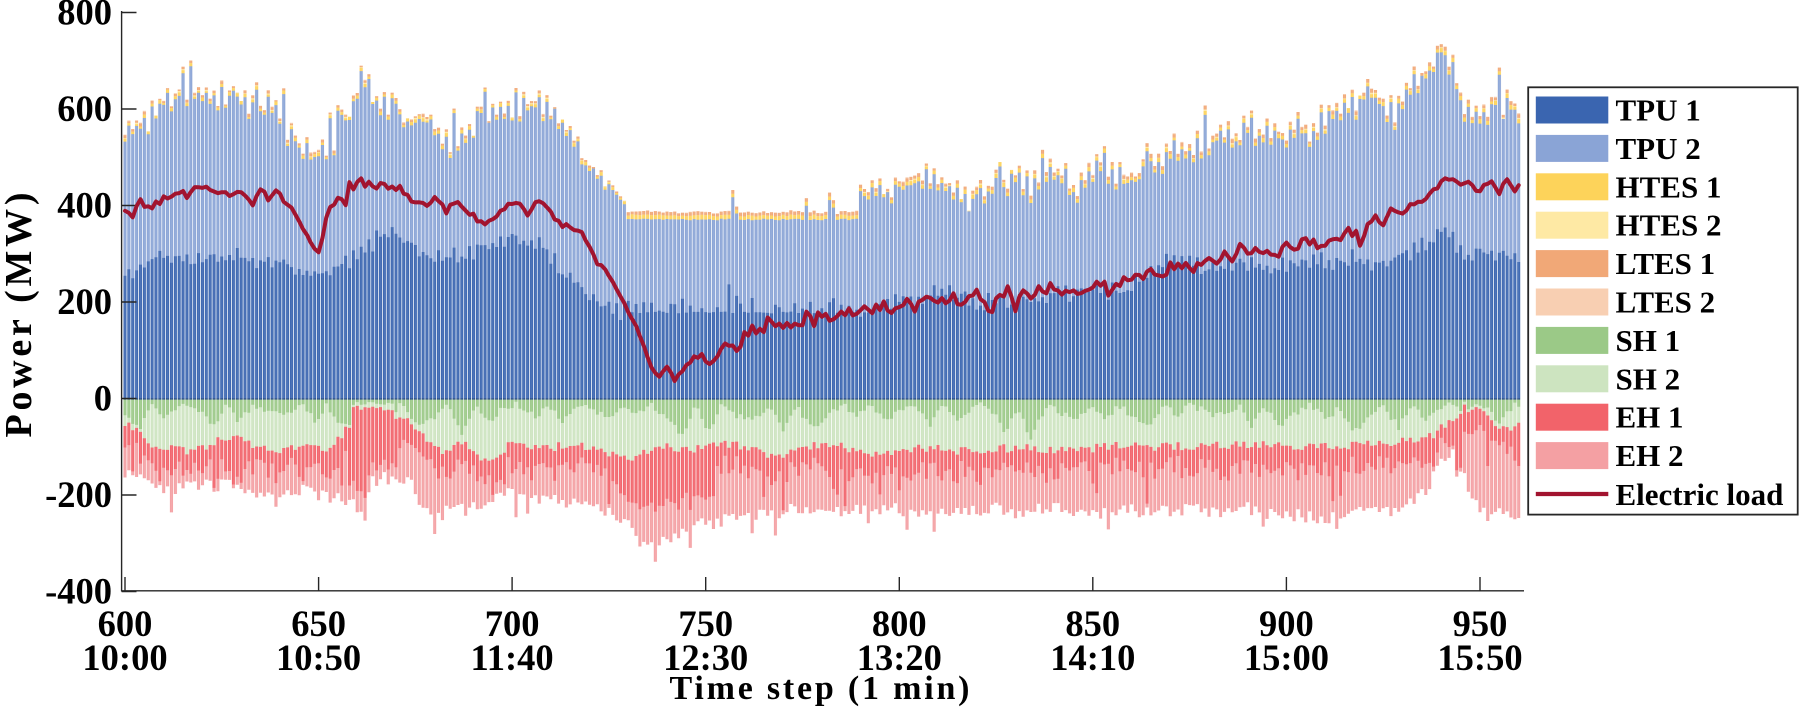 The image size is (1800, 717). What do you see at coordinates (1092, 623) in the screenshot?
I see `svg-text: 850` at bounding box center [1092, 623].